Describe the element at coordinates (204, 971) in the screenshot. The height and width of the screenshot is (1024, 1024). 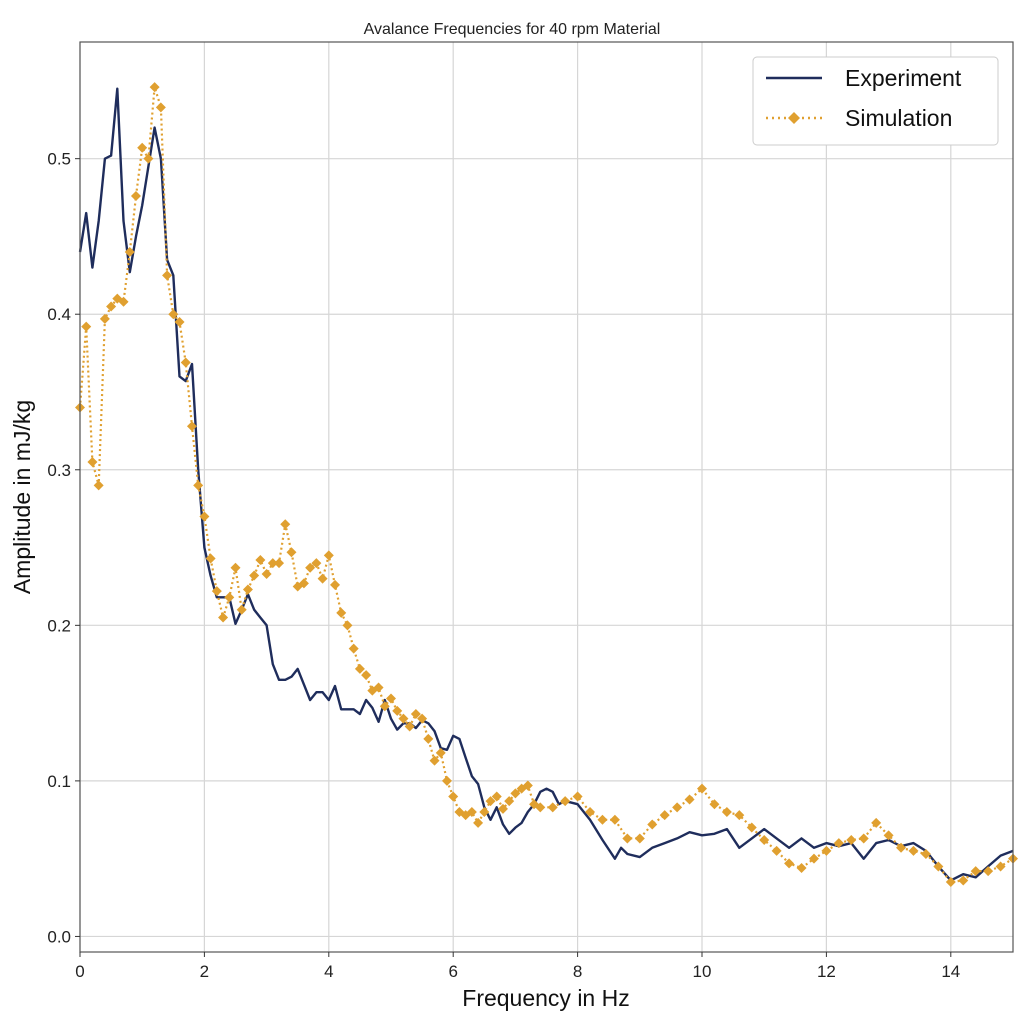
I see `x-tick-label: 2` at that location.